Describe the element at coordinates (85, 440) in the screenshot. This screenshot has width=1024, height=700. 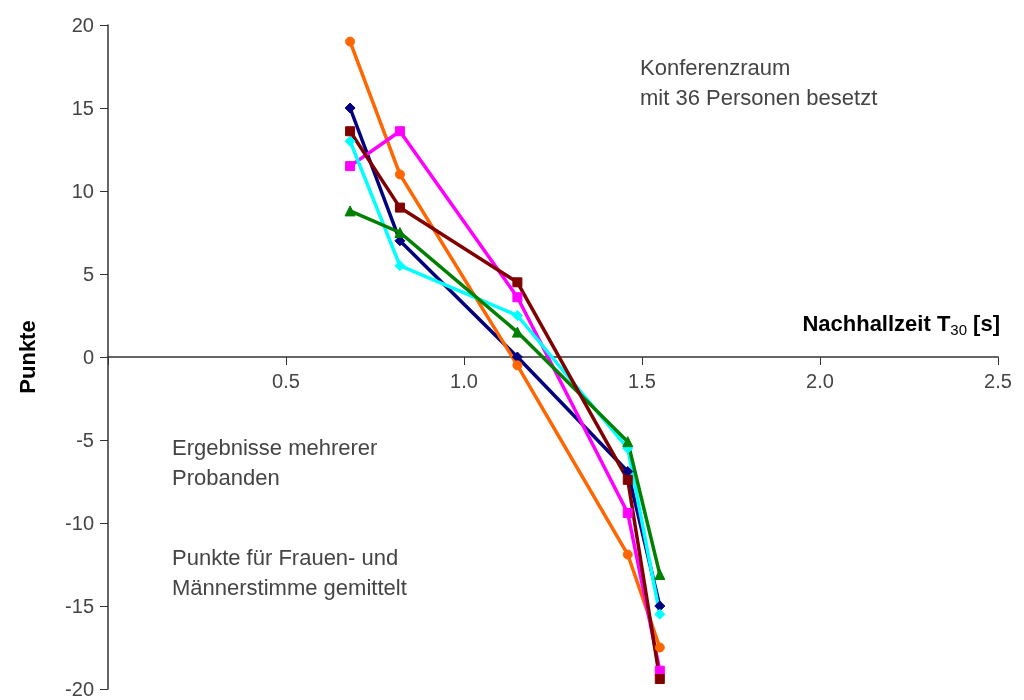
I see `y-tick-label: -5` at that location.